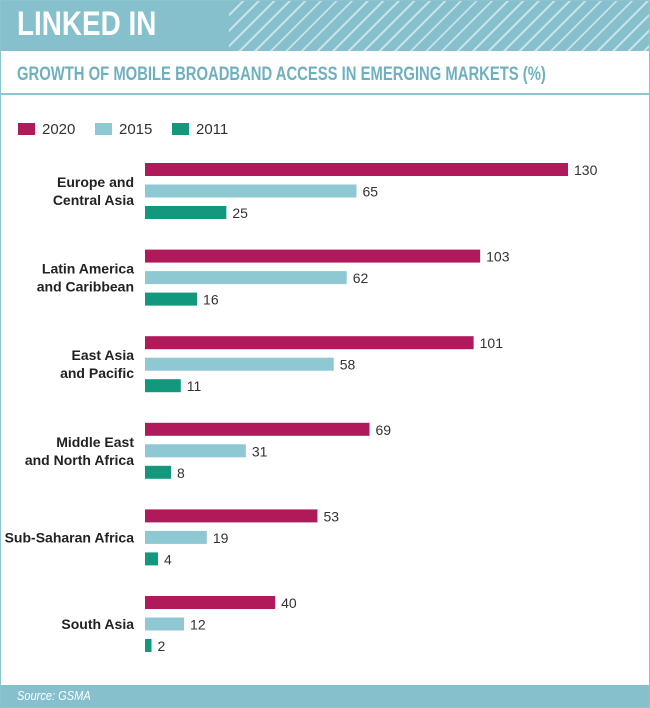  What do you see at coordinates (181, 473) in the screenshot?
I see `data-label-middle-east-and-north-africa-2011: 8` at bounding box center [181, 473].